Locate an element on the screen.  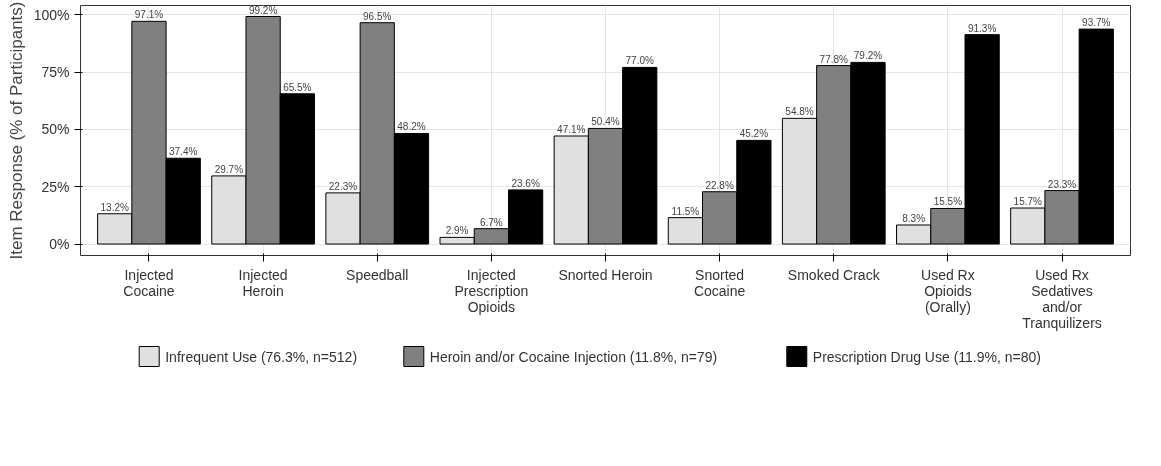
data-label: 54.8% is located at coordinates (799, 112).